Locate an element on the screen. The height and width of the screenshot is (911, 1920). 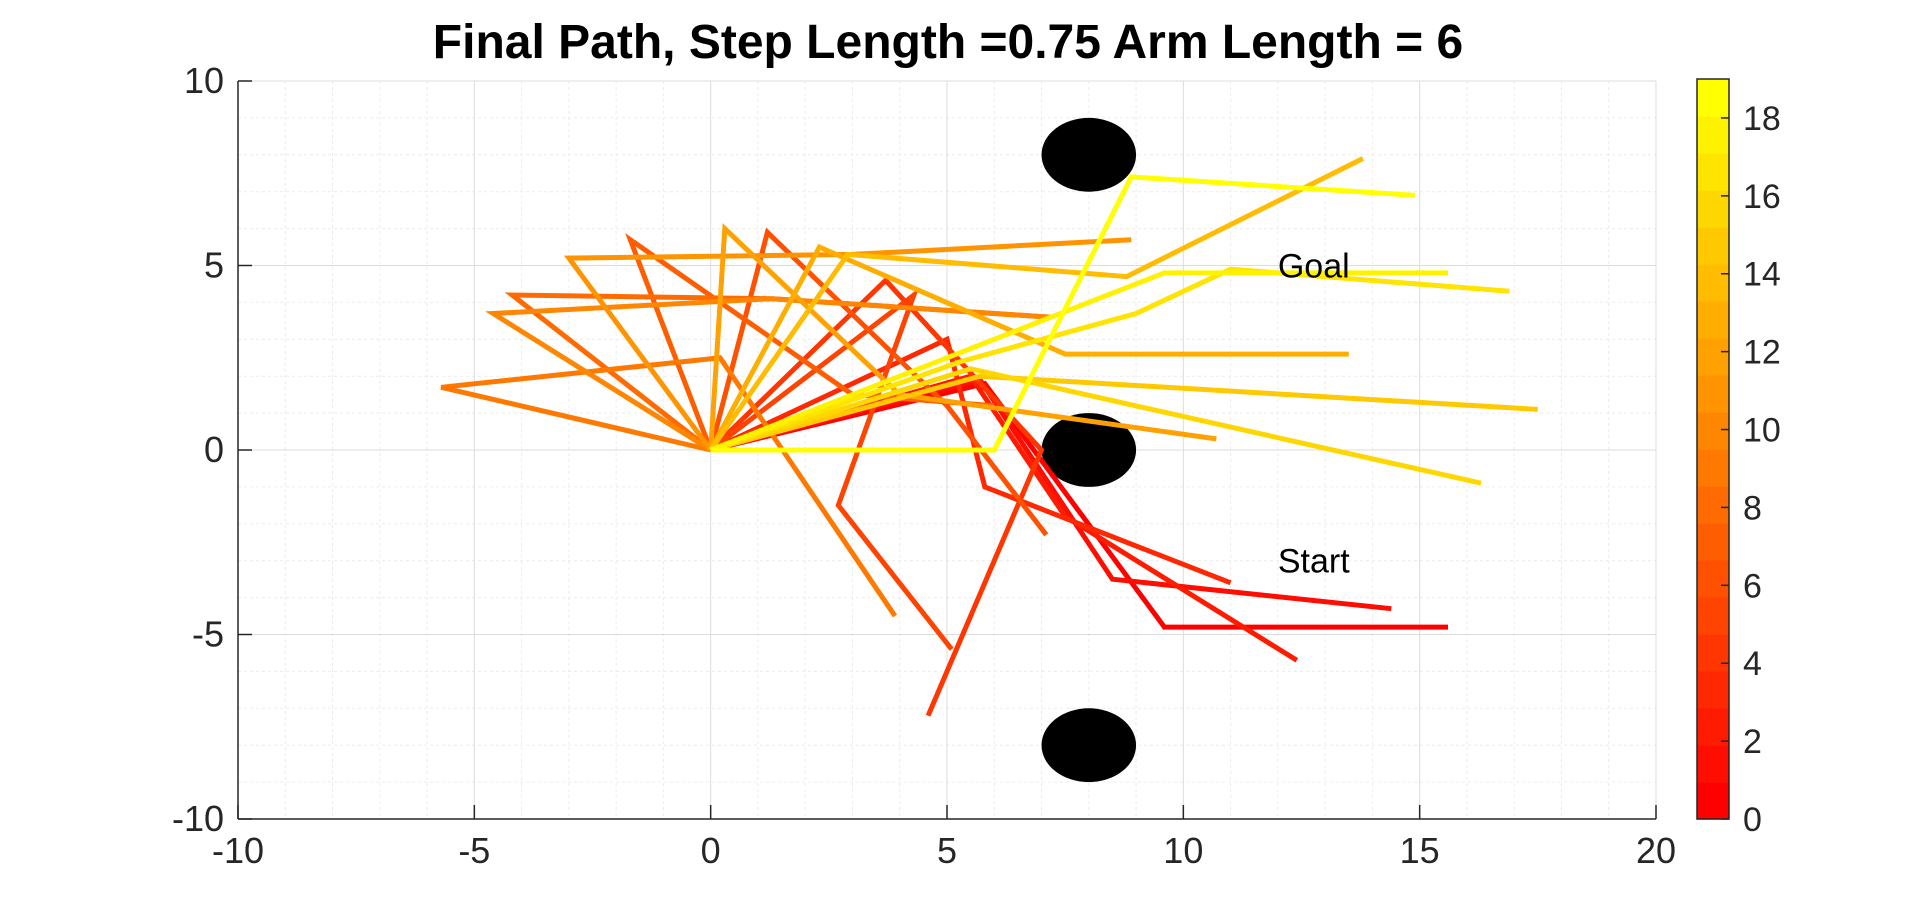
colorbar-frame is located at coordinates (1713, 449).